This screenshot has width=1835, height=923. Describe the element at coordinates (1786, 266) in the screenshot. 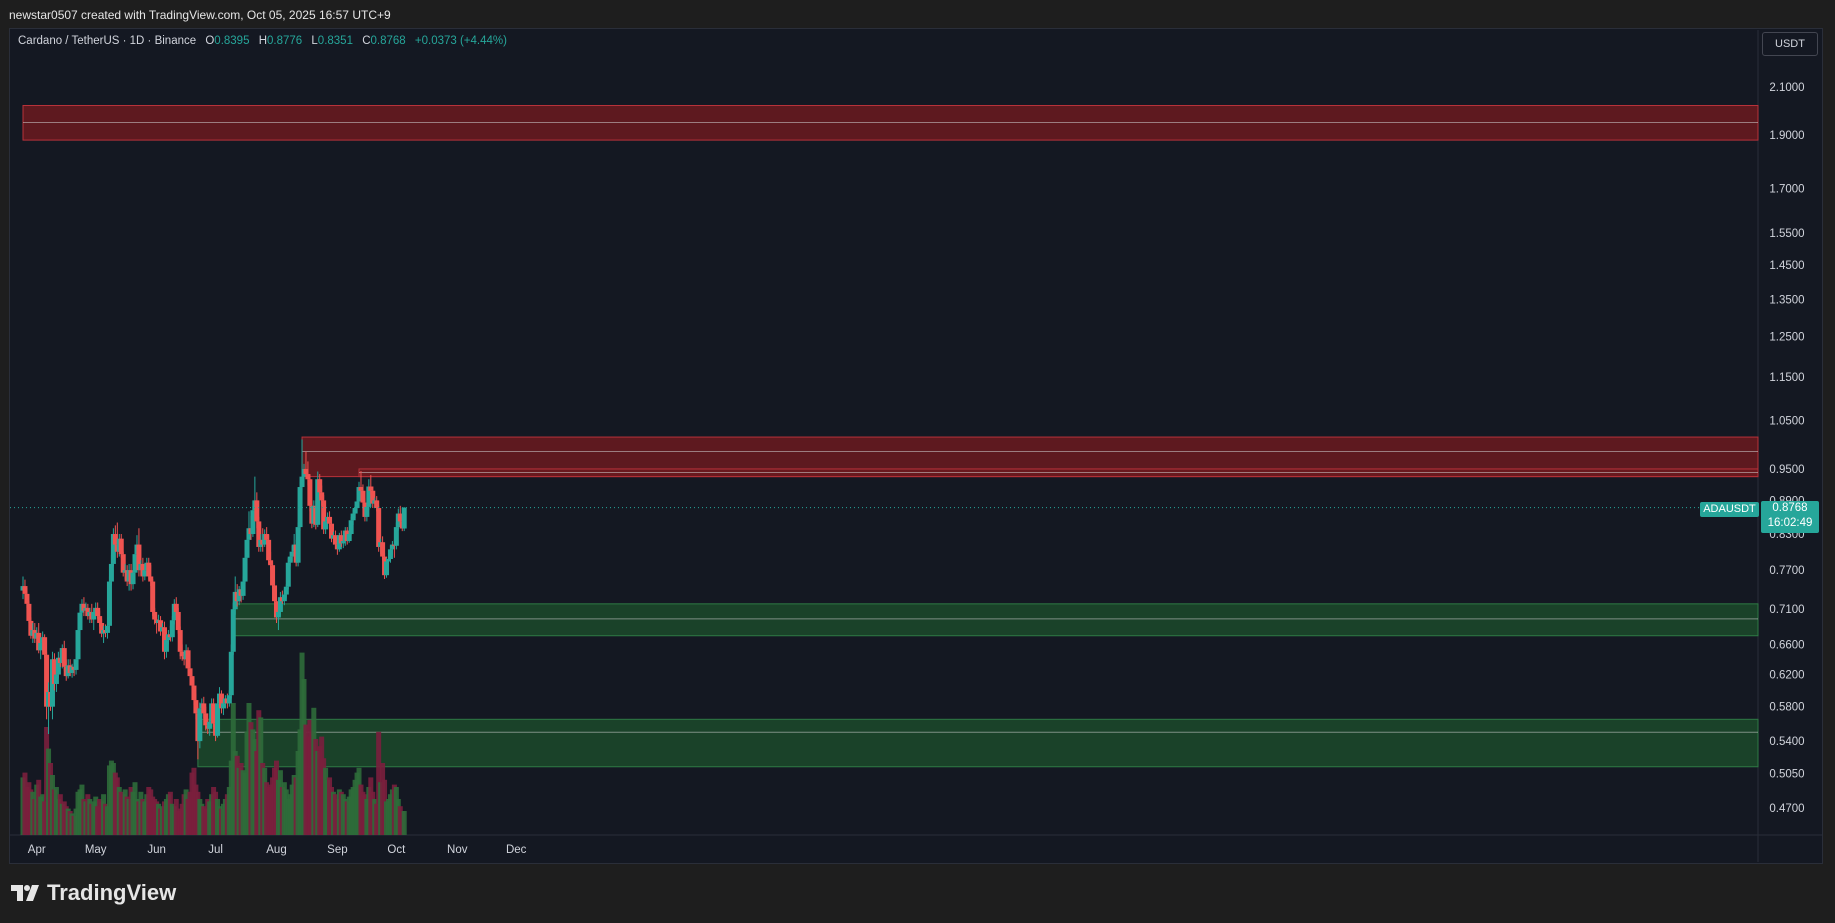

I see `y-tick-label: 1.4500` at that location.